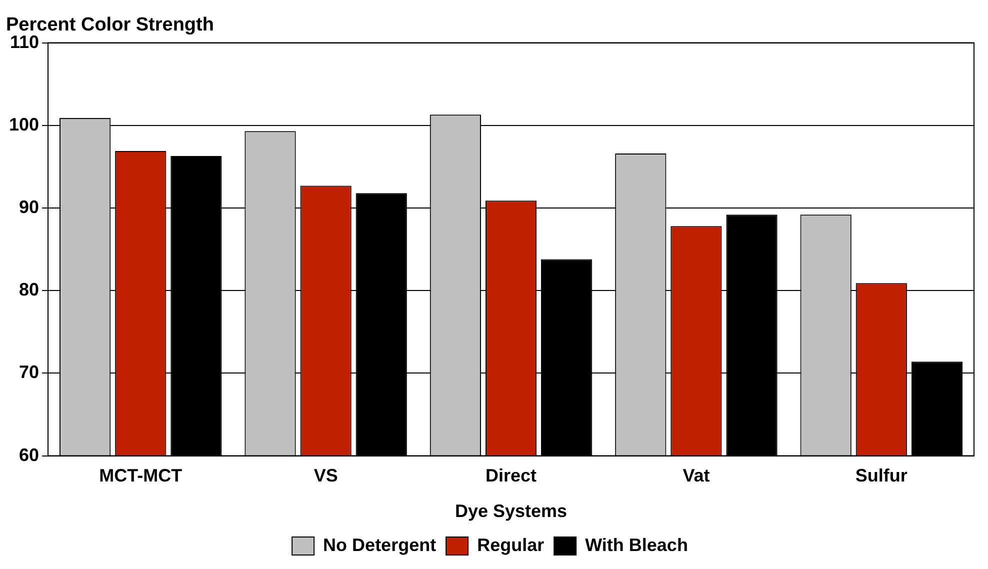 This screenshot has width=988, height=569. I want to click on legend-label: Regular, so click(510, 544).